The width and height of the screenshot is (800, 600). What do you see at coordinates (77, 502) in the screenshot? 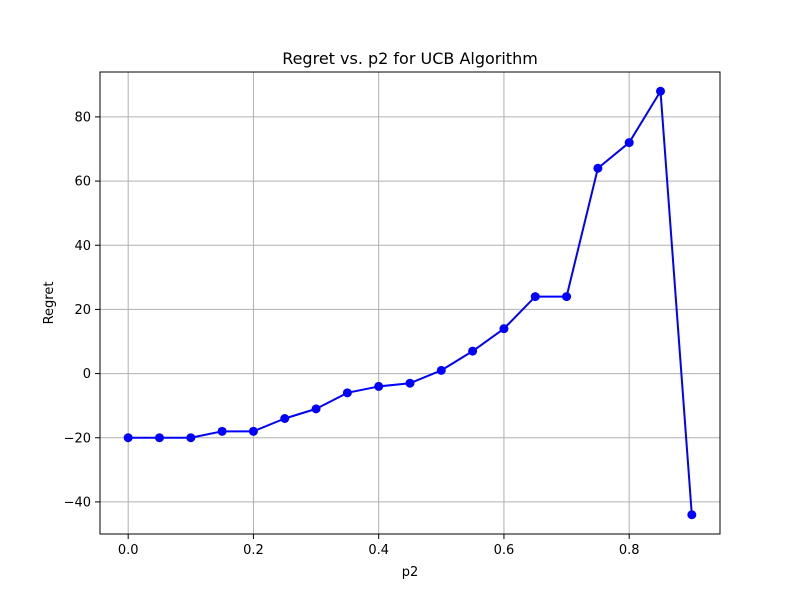
I see `y-tick-label: −40` at bounding box center [77, 502].